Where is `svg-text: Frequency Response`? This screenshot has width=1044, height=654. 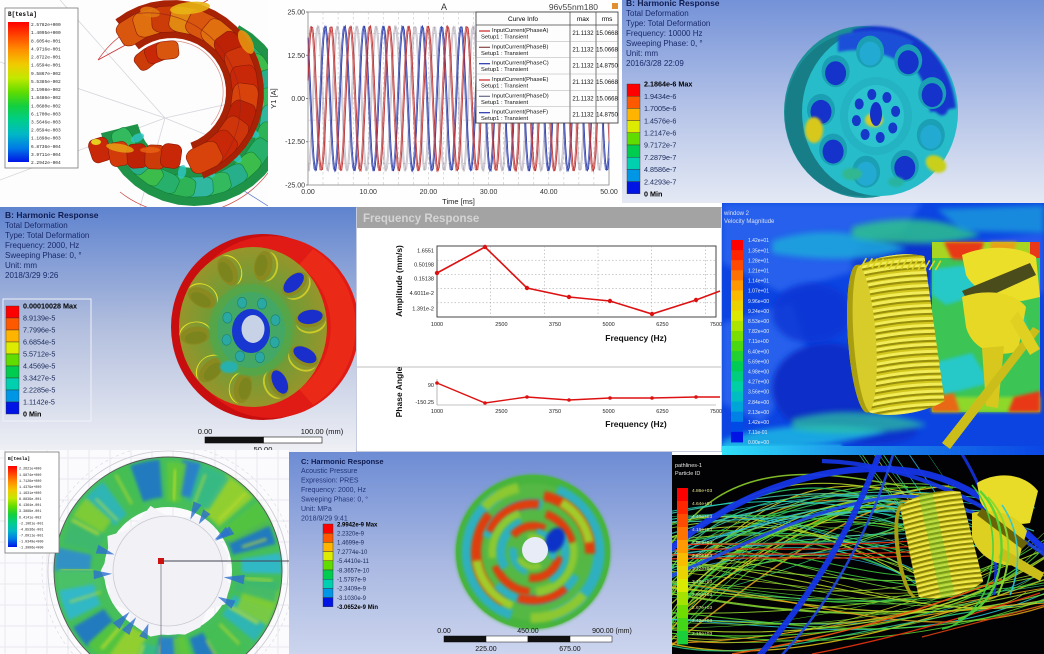 svg-text: Frequency Response is located at coordinates (421, 219).